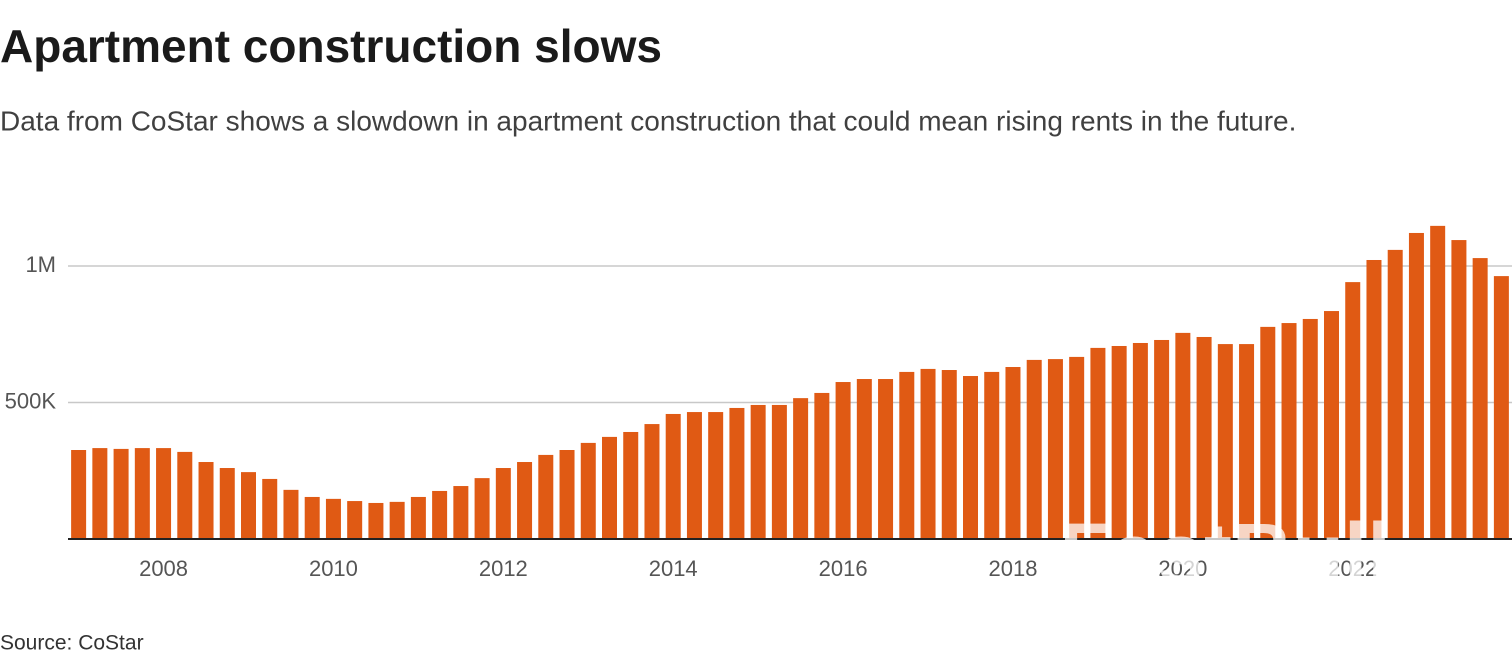 This screenshot has width=1512, height=664. Describe the element at coordinates (1182, 568) in the screenshot. I see `x-tick-label: 2020` at that location.